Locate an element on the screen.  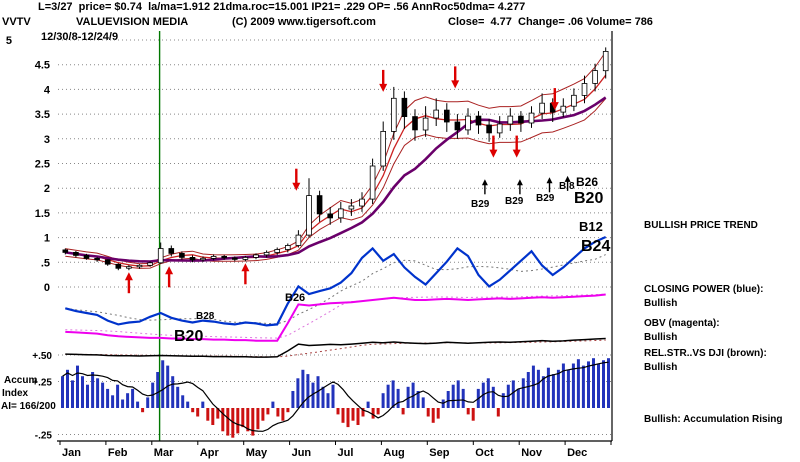
company-name: VALUEVISION MEDIA is located at coordinates (132, 22).